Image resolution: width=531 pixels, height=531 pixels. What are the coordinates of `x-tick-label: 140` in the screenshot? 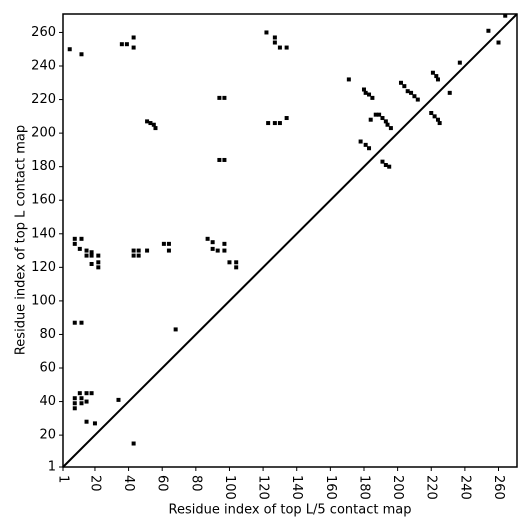 It's located at (296, 487).